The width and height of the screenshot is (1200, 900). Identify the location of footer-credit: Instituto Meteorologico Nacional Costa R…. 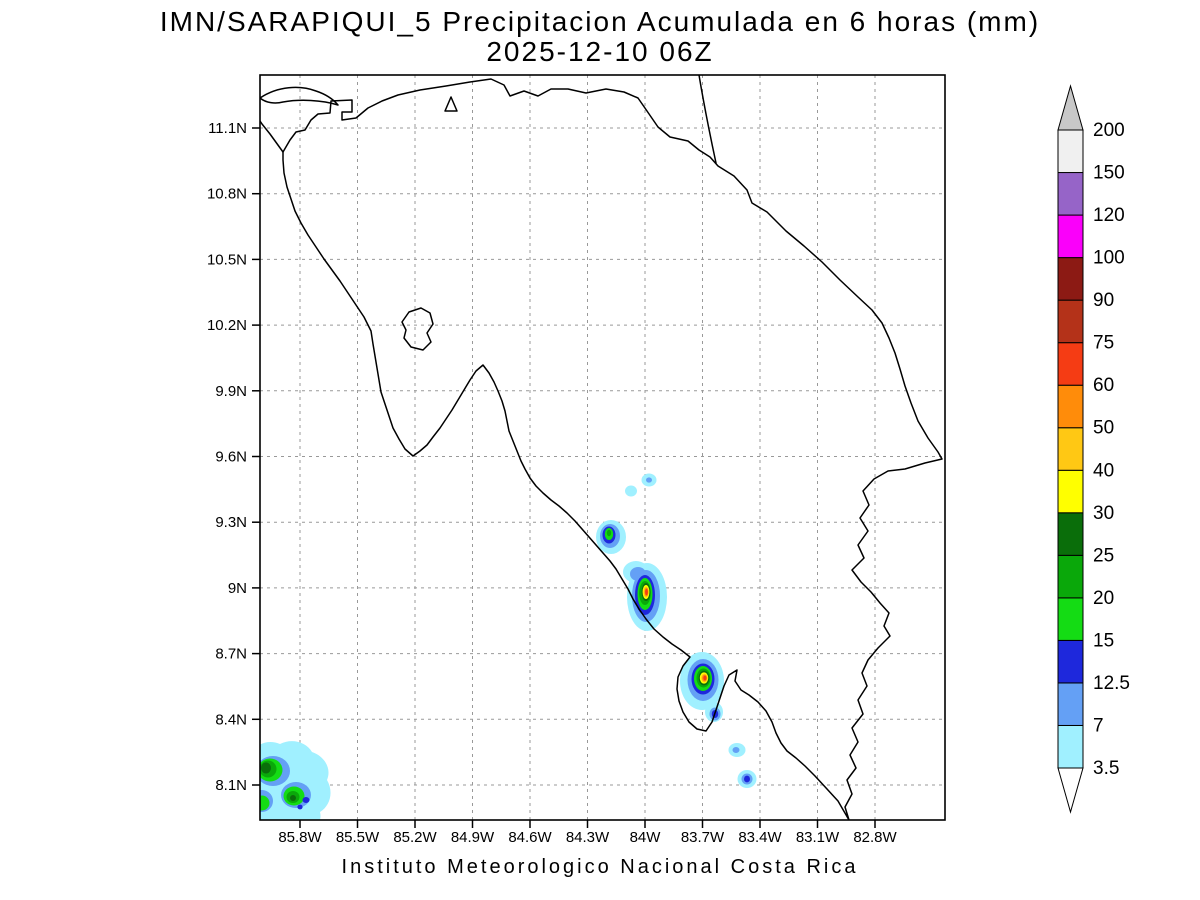
(600, 867).